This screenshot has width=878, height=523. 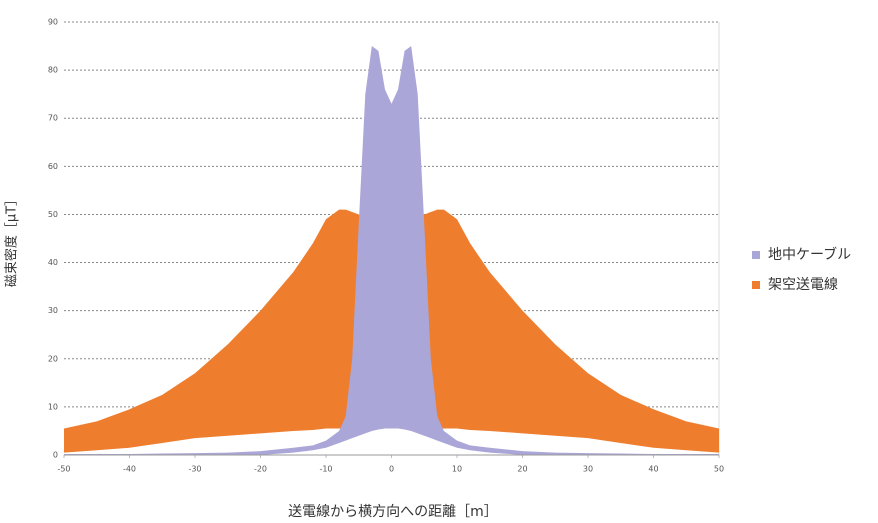 What do you see at coordinates (53, 70) in the screenshot?
I see `y-tick-label: 80` at bounding box center [53, 70].